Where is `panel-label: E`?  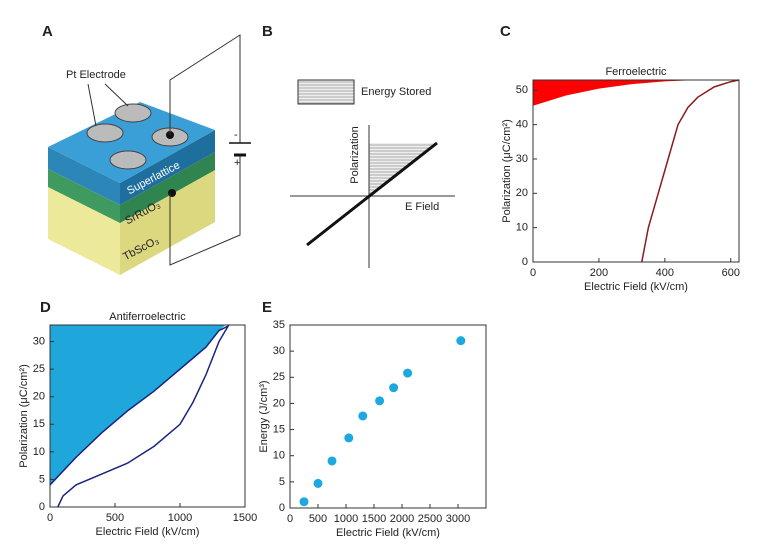 panel-label: E is located at coordinates (267, 307).